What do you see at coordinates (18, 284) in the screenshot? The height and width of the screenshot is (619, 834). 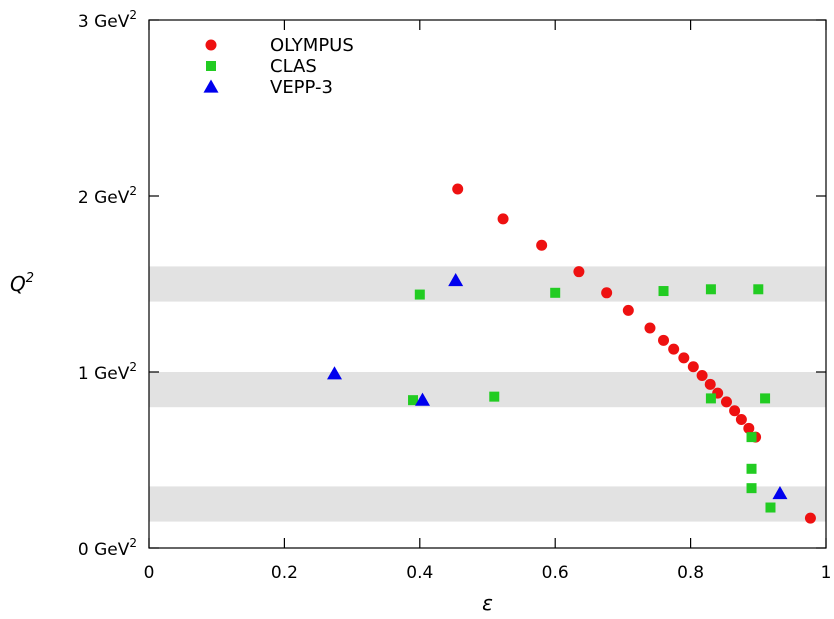 I see `y-axis-label-text: Q` at bounding box center [18, 284].